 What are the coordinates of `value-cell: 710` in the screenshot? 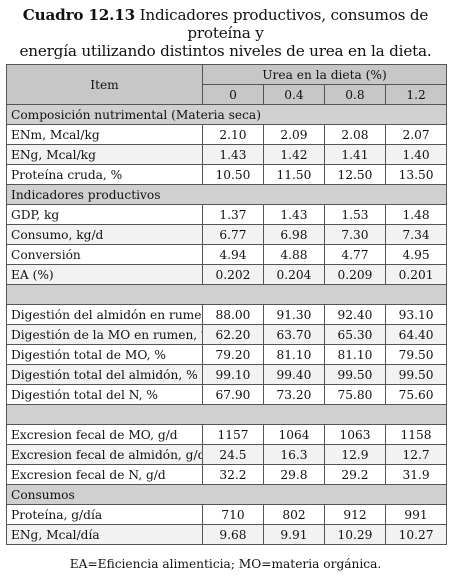 It's located at (233, 514).